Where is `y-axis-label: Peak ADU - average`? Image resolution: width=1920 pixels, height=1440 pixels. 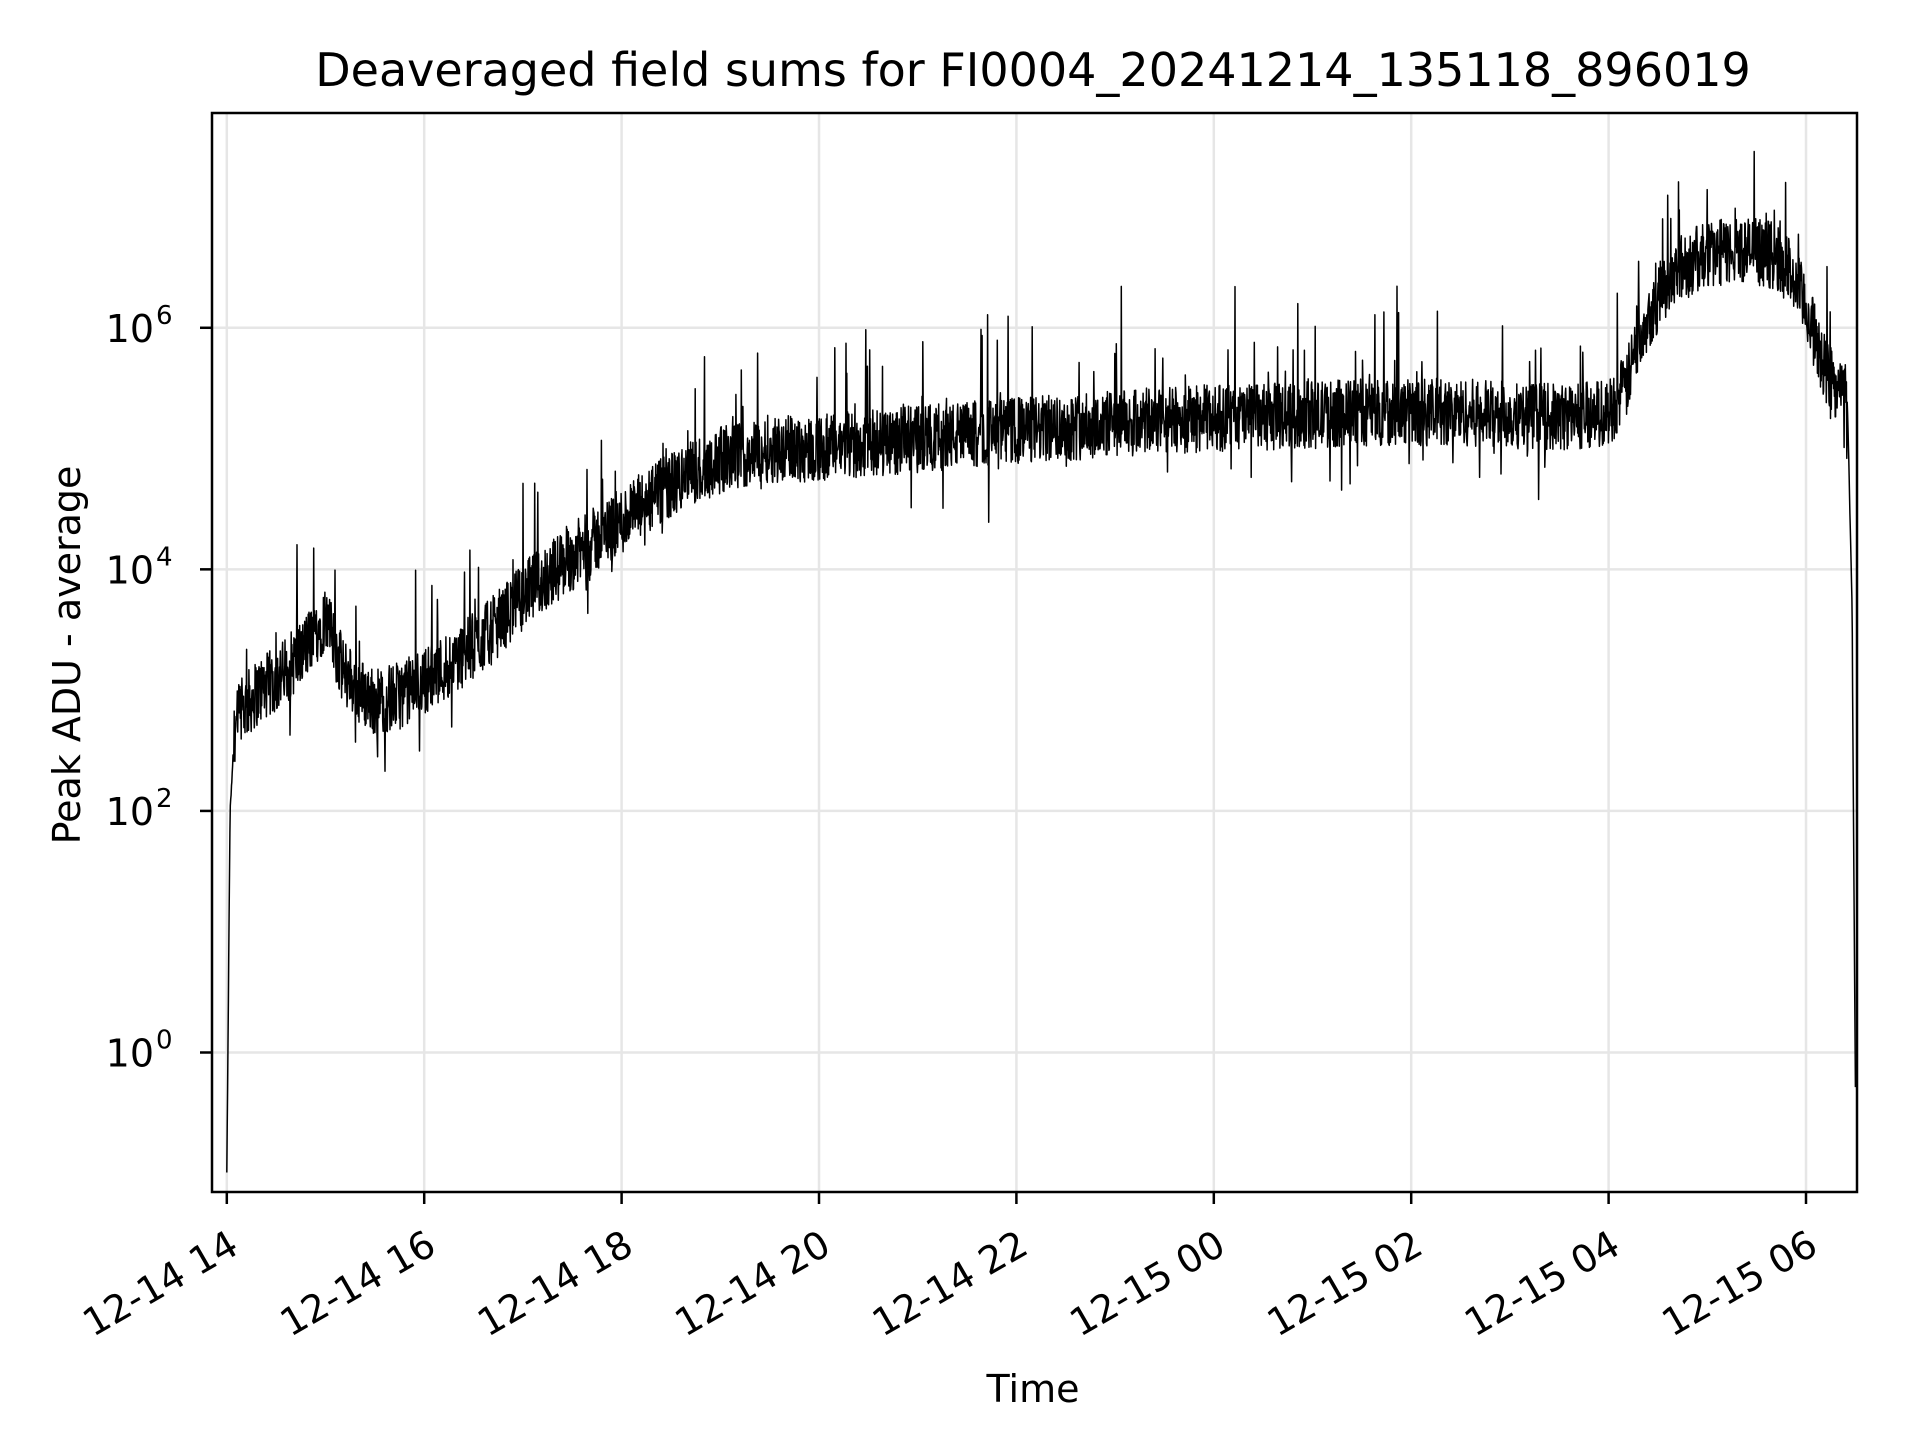 y-axis-label: Peak ADU - average is located at coordinates (67, 655).